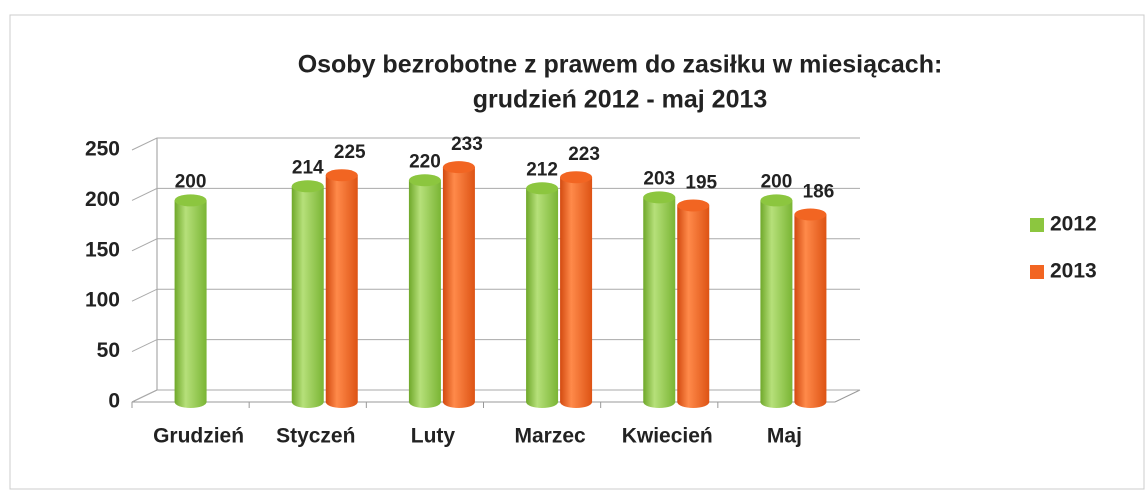 This screenshot has height=498, width=1146. I want to click on y-tick-label: 250, so click(102, 149).